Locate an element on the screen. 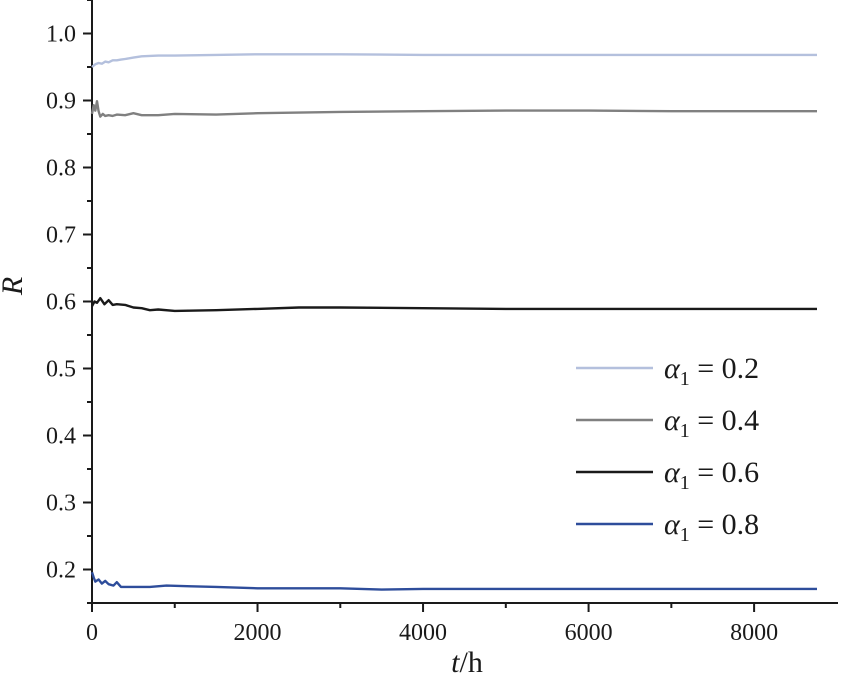 This screenshot has width=841, height=676. legend-label: α1 = 0.8 is located at coordinates (711, 527).